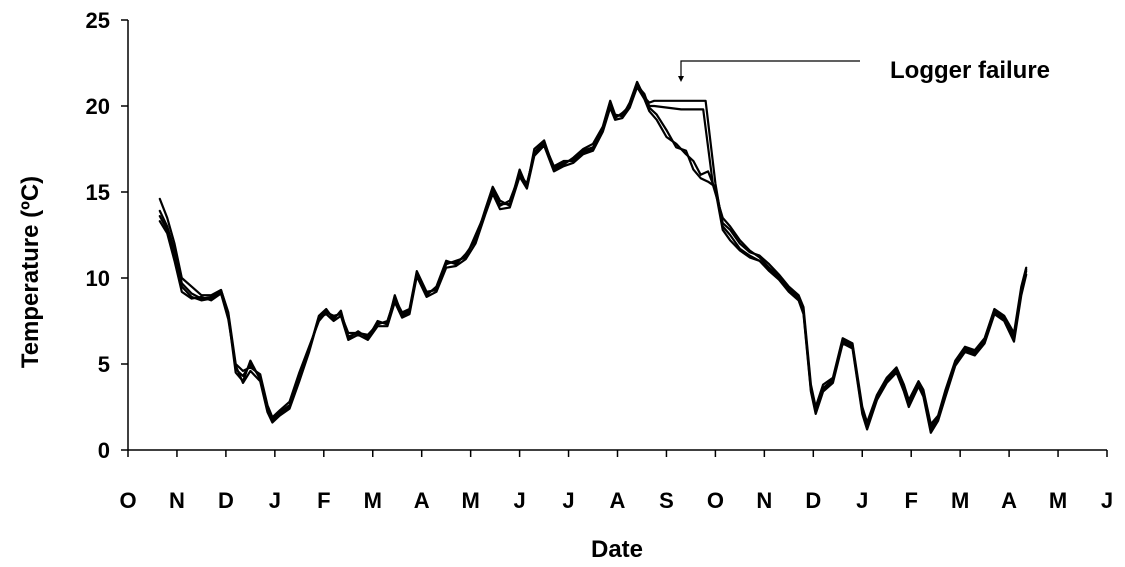 The image size is (1125, 567). What do you see at coordinates (770, 69) in the screenshot?
I see `annotation-leader-line` at bounding box center [770, 69].